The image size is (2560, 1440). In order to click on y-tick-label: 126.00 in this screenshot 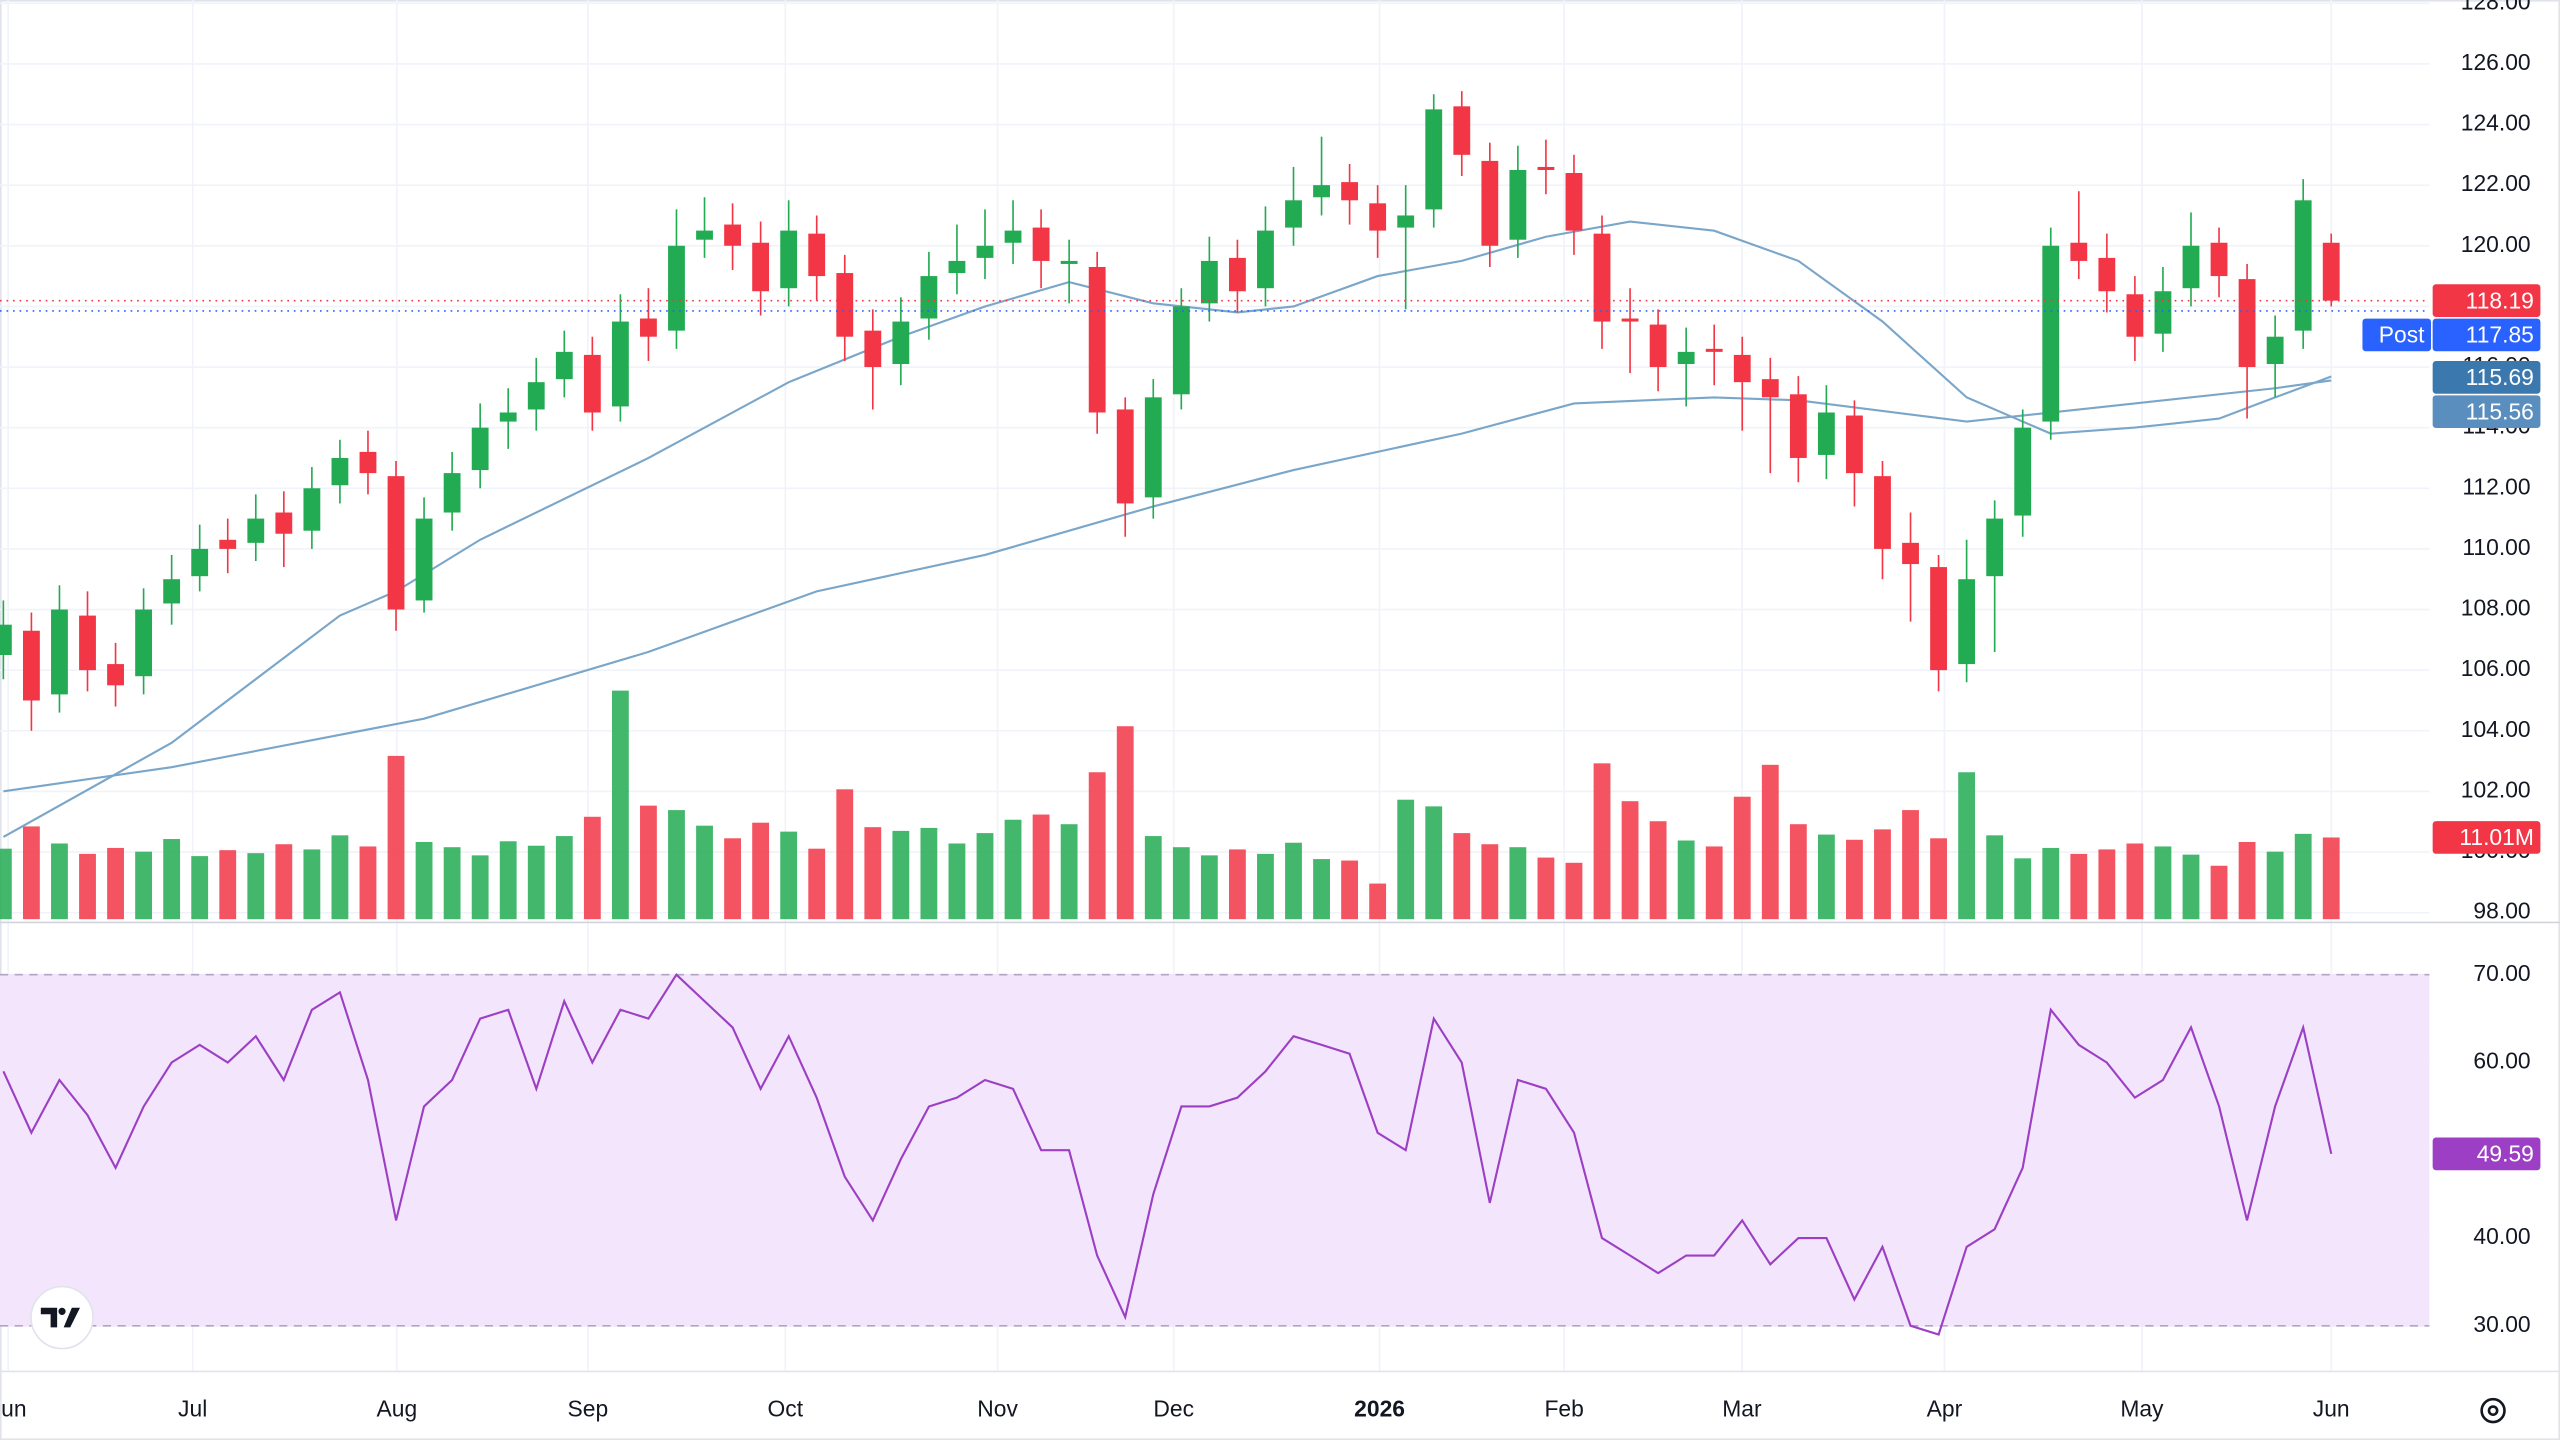, I will do `click(2496, 62)`.